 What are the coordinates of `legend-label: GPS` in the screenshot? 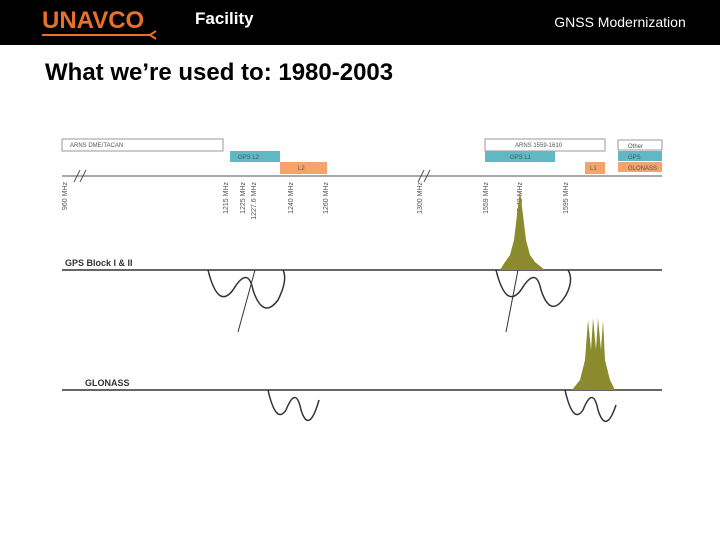 It's located at (634, 158).